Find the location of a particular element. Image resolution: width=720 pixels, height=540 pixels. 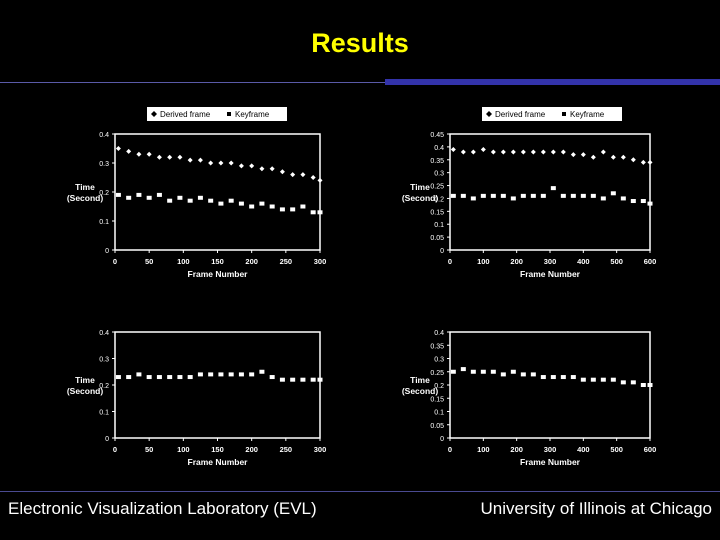

legend-entry: Derived frame is located at coordinates (185, 114).